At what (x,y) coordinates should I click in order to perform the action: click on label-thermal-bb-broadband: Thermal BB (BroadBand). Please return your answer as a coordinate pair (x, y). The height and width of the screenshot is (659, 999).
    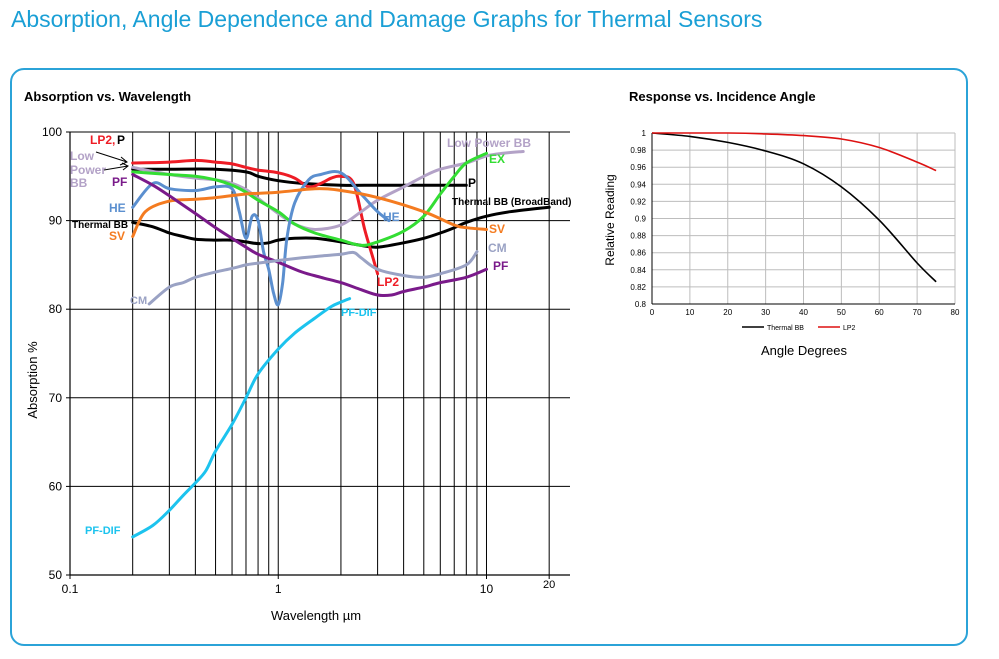
    Looking at the image, I should click on (511, 202).